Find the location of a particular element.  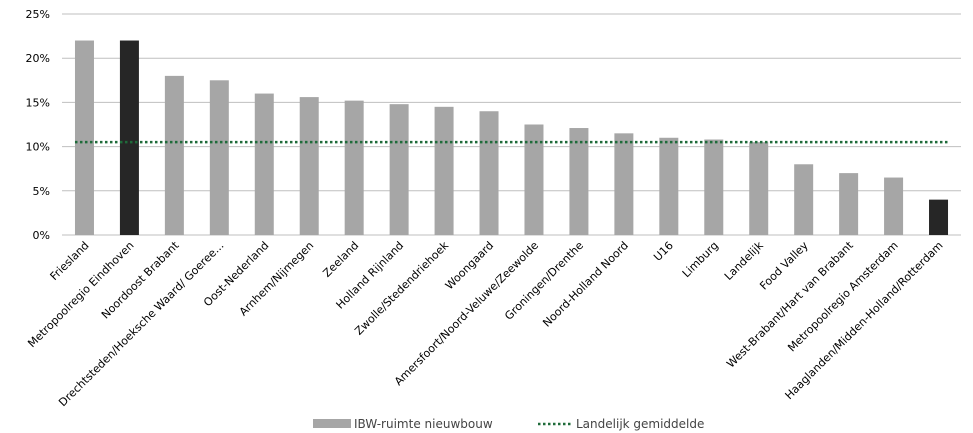

y-tick-label: 0% is located at coordinates (41, 235).